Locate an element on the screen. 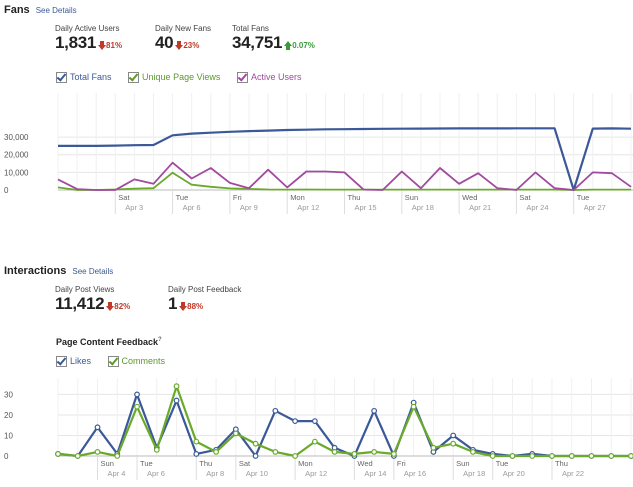 This screenshot has height=487, width=633. legend-comments: Comments is located at coordinates (136, 362).